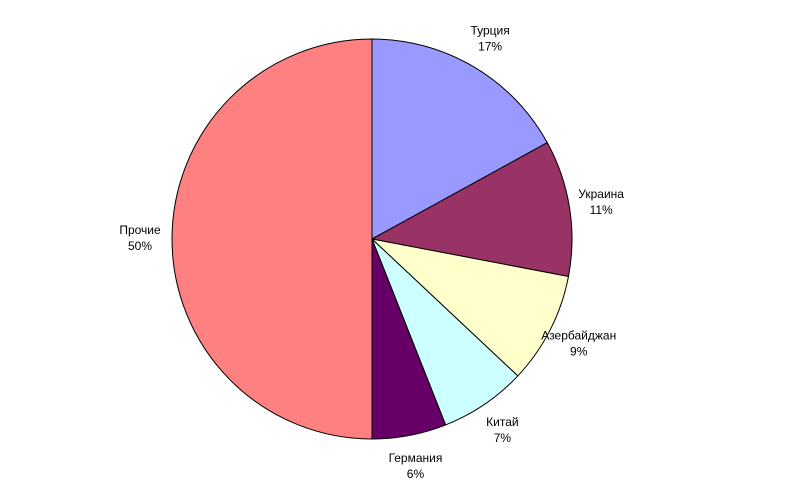  I want to click on slice-label: Германия, so click(416, 458).